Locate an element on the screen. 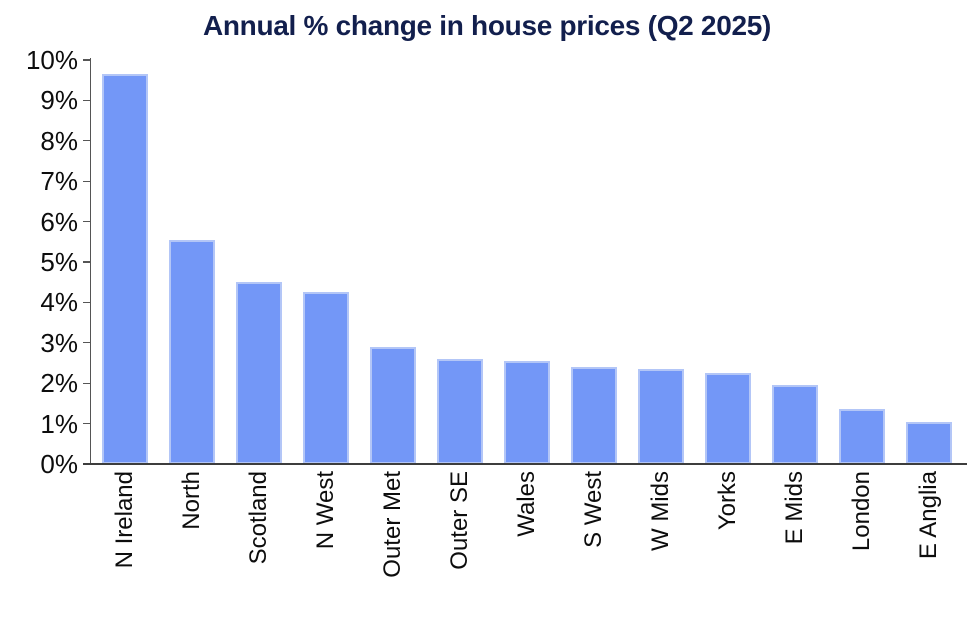 This screenshot has height=641, width=974. bar-n-west is located at coordinates (326, 378).